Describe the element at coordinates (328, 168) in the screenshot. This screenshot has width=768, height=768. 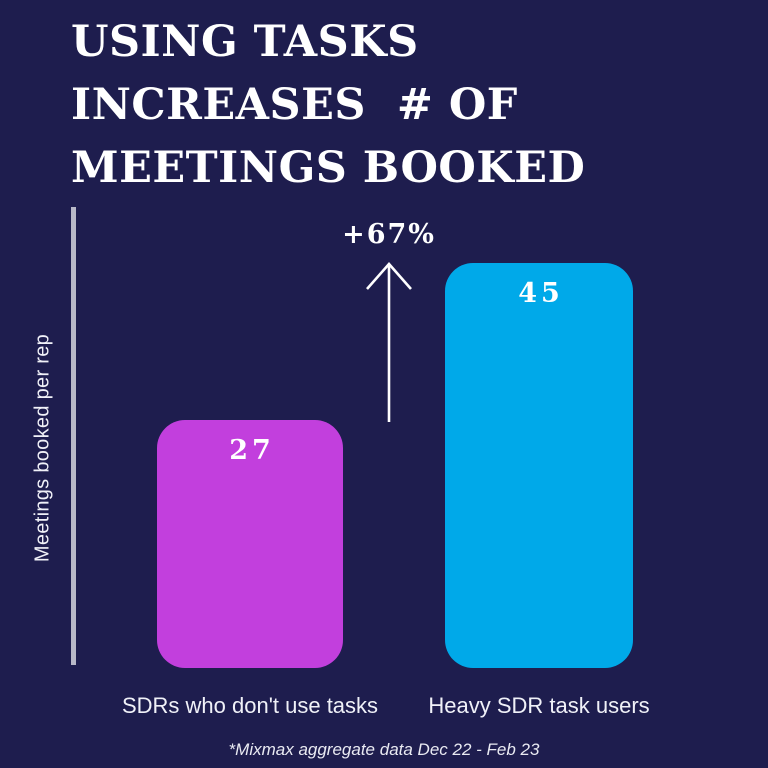
I see `chart-title-line-3: MEETINGS BOOKED` at that location.